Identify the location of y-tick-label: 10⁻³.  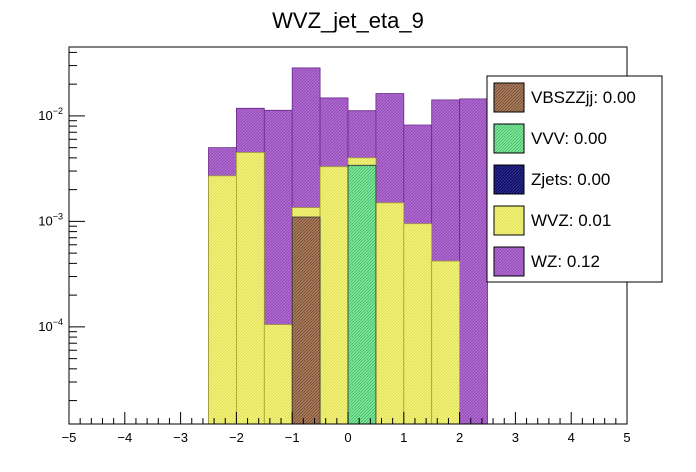
(50, 219).